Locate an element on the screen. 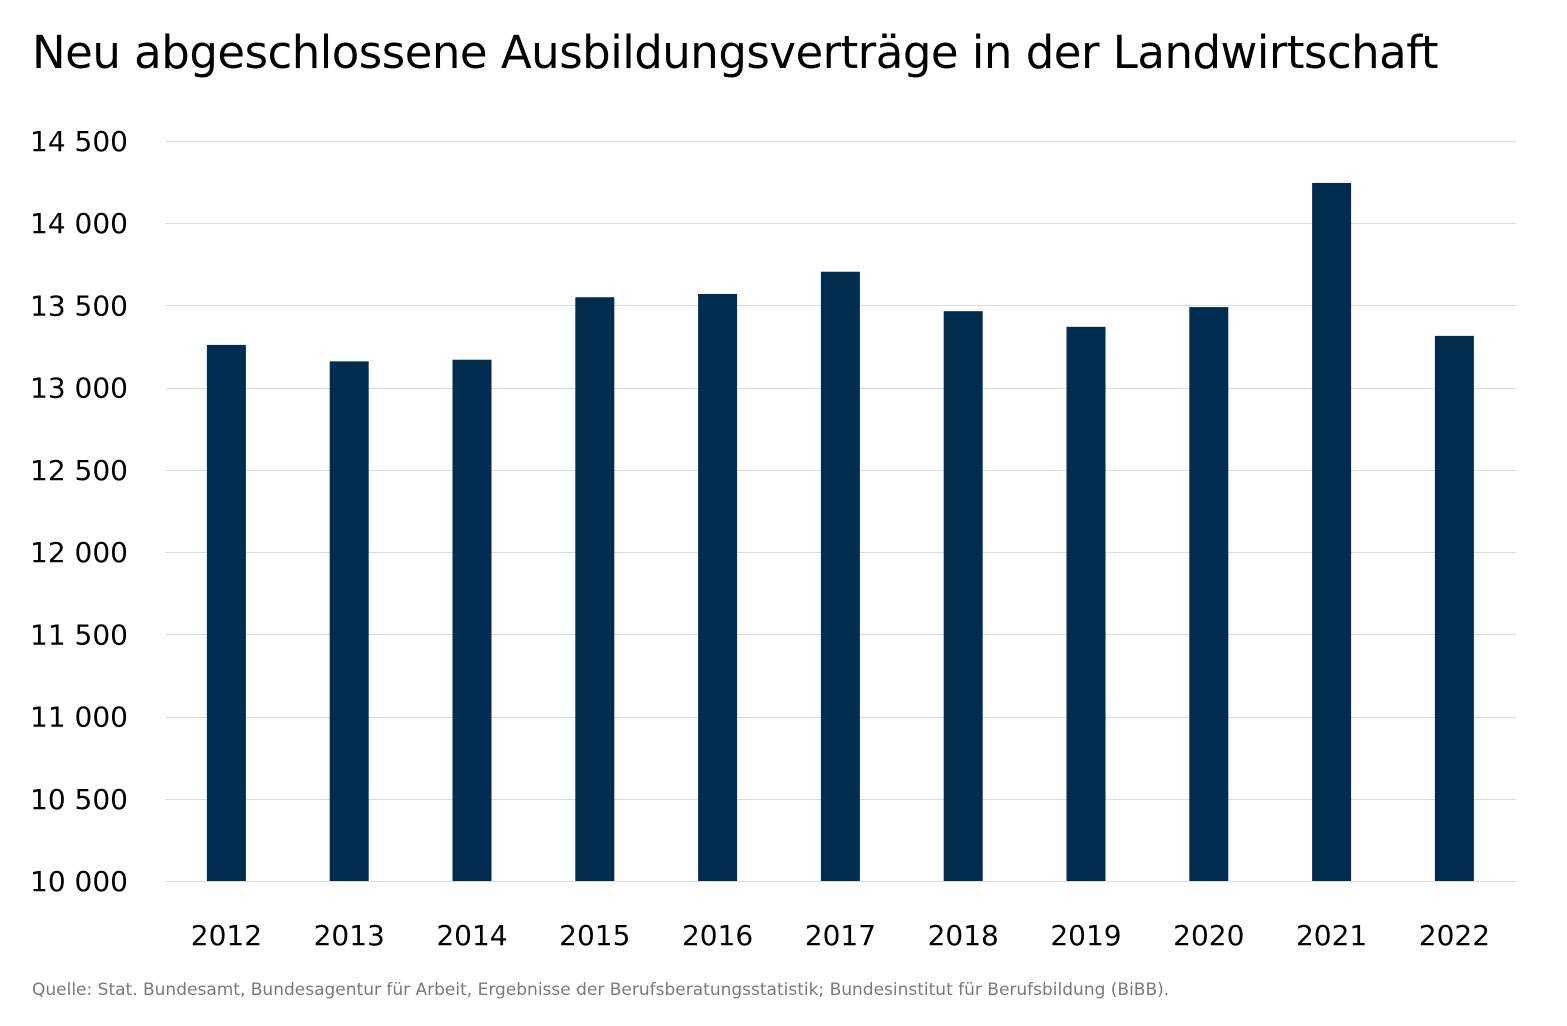 This screenshot has width=1567, height=1026. y-tick-label: 10 000 is located at coordinates (79, 881).